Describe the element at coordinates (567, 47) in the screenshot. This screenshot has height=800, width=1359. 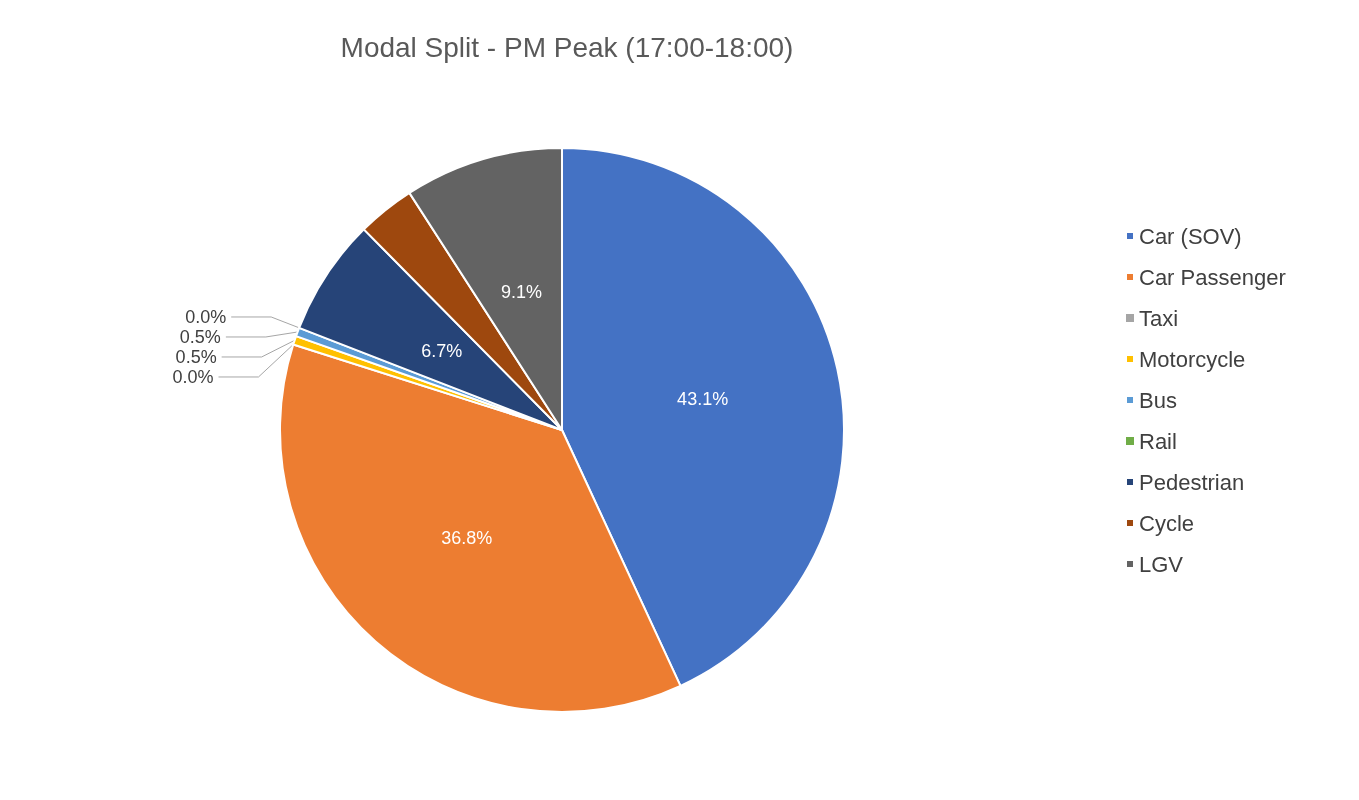
I see `chart-title: Modal Split - PM Peak (17:00-18:00)` at that location.